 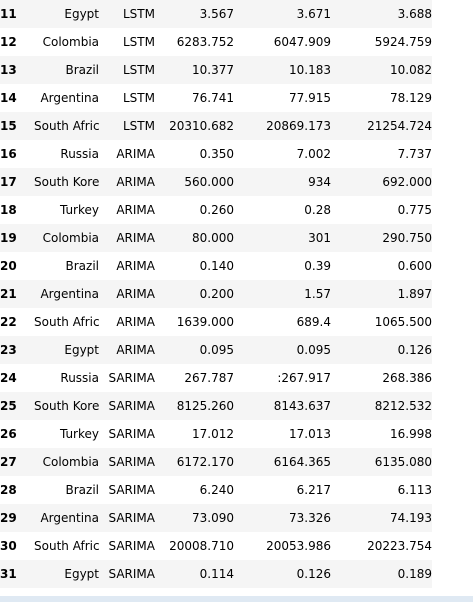 I want to click on value-cell-3: 0.600, so click(x=381, y=266).